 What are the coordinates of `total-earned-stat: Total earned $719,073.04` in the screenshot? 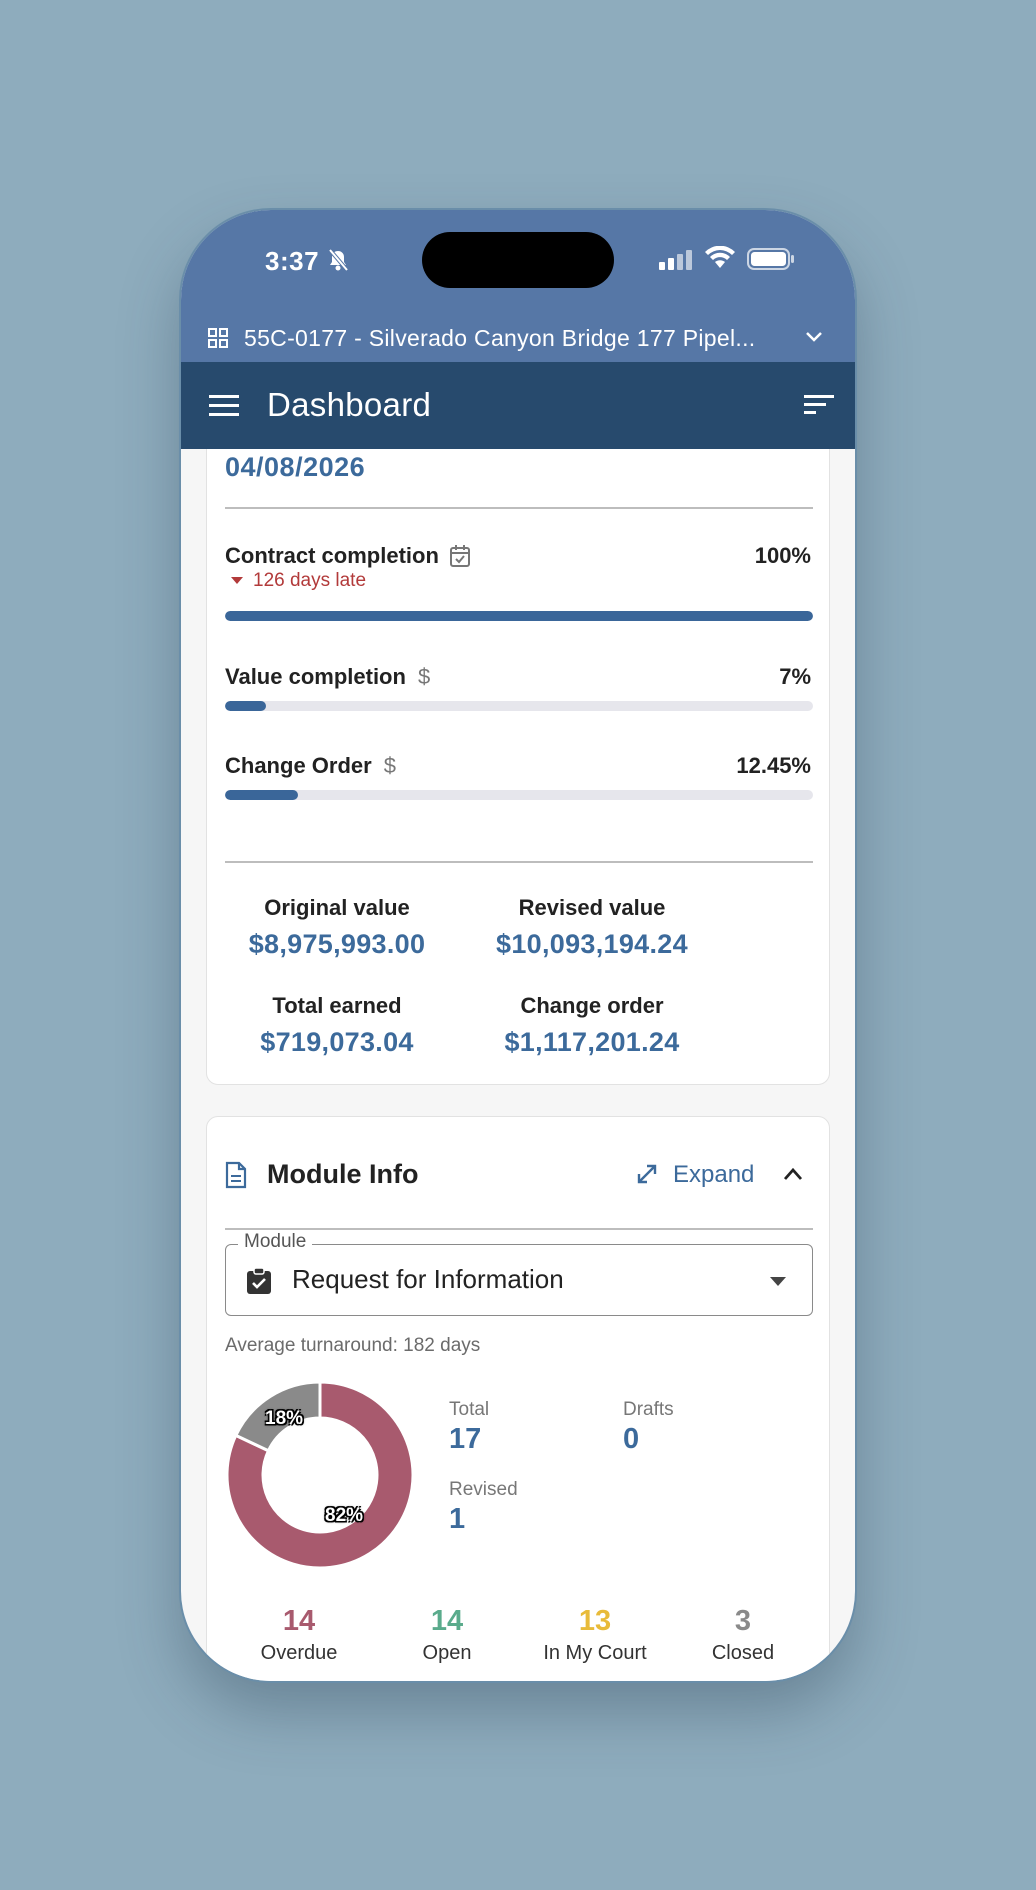 It's located at (337, 1025).